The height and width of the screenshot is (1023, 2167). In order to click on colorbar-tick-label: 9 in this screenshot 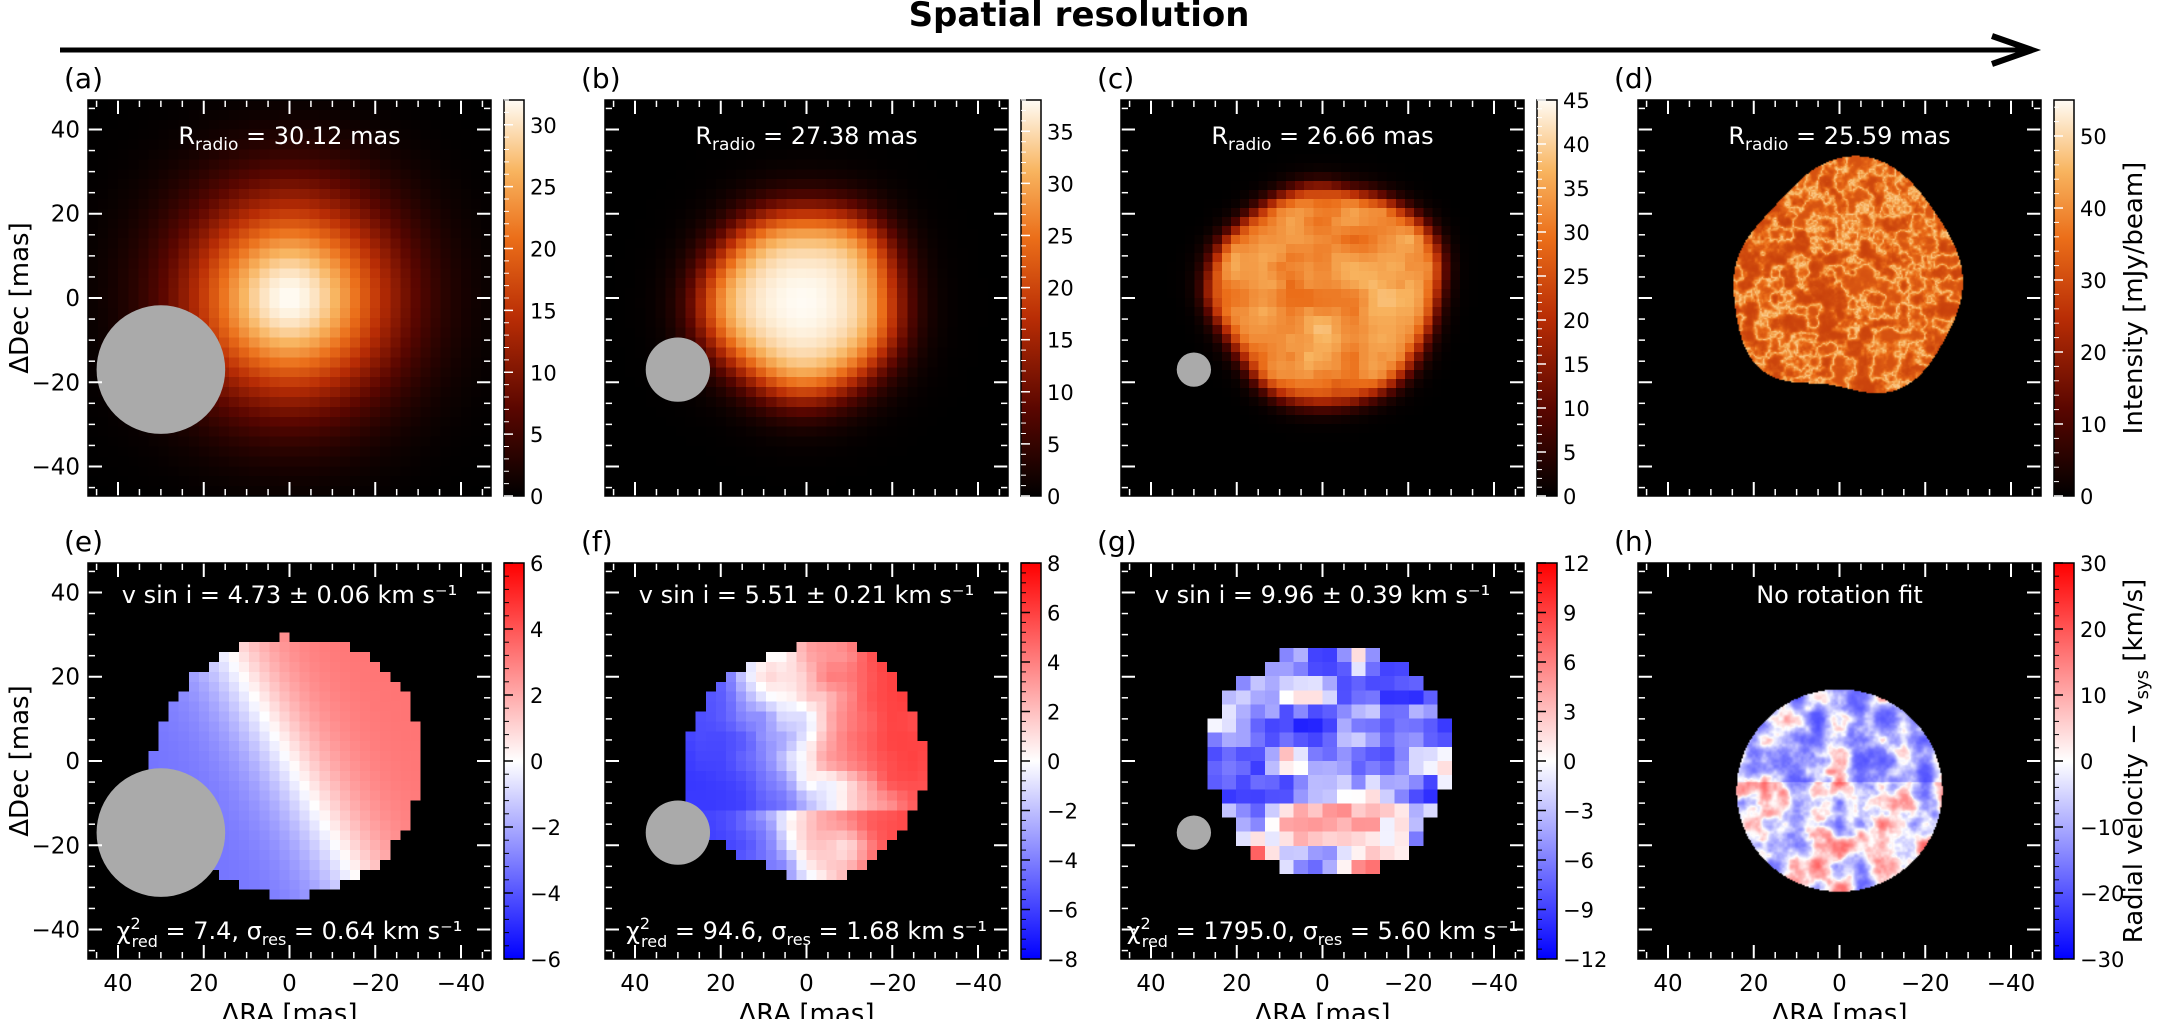, I will do `click(1569, 614)`.